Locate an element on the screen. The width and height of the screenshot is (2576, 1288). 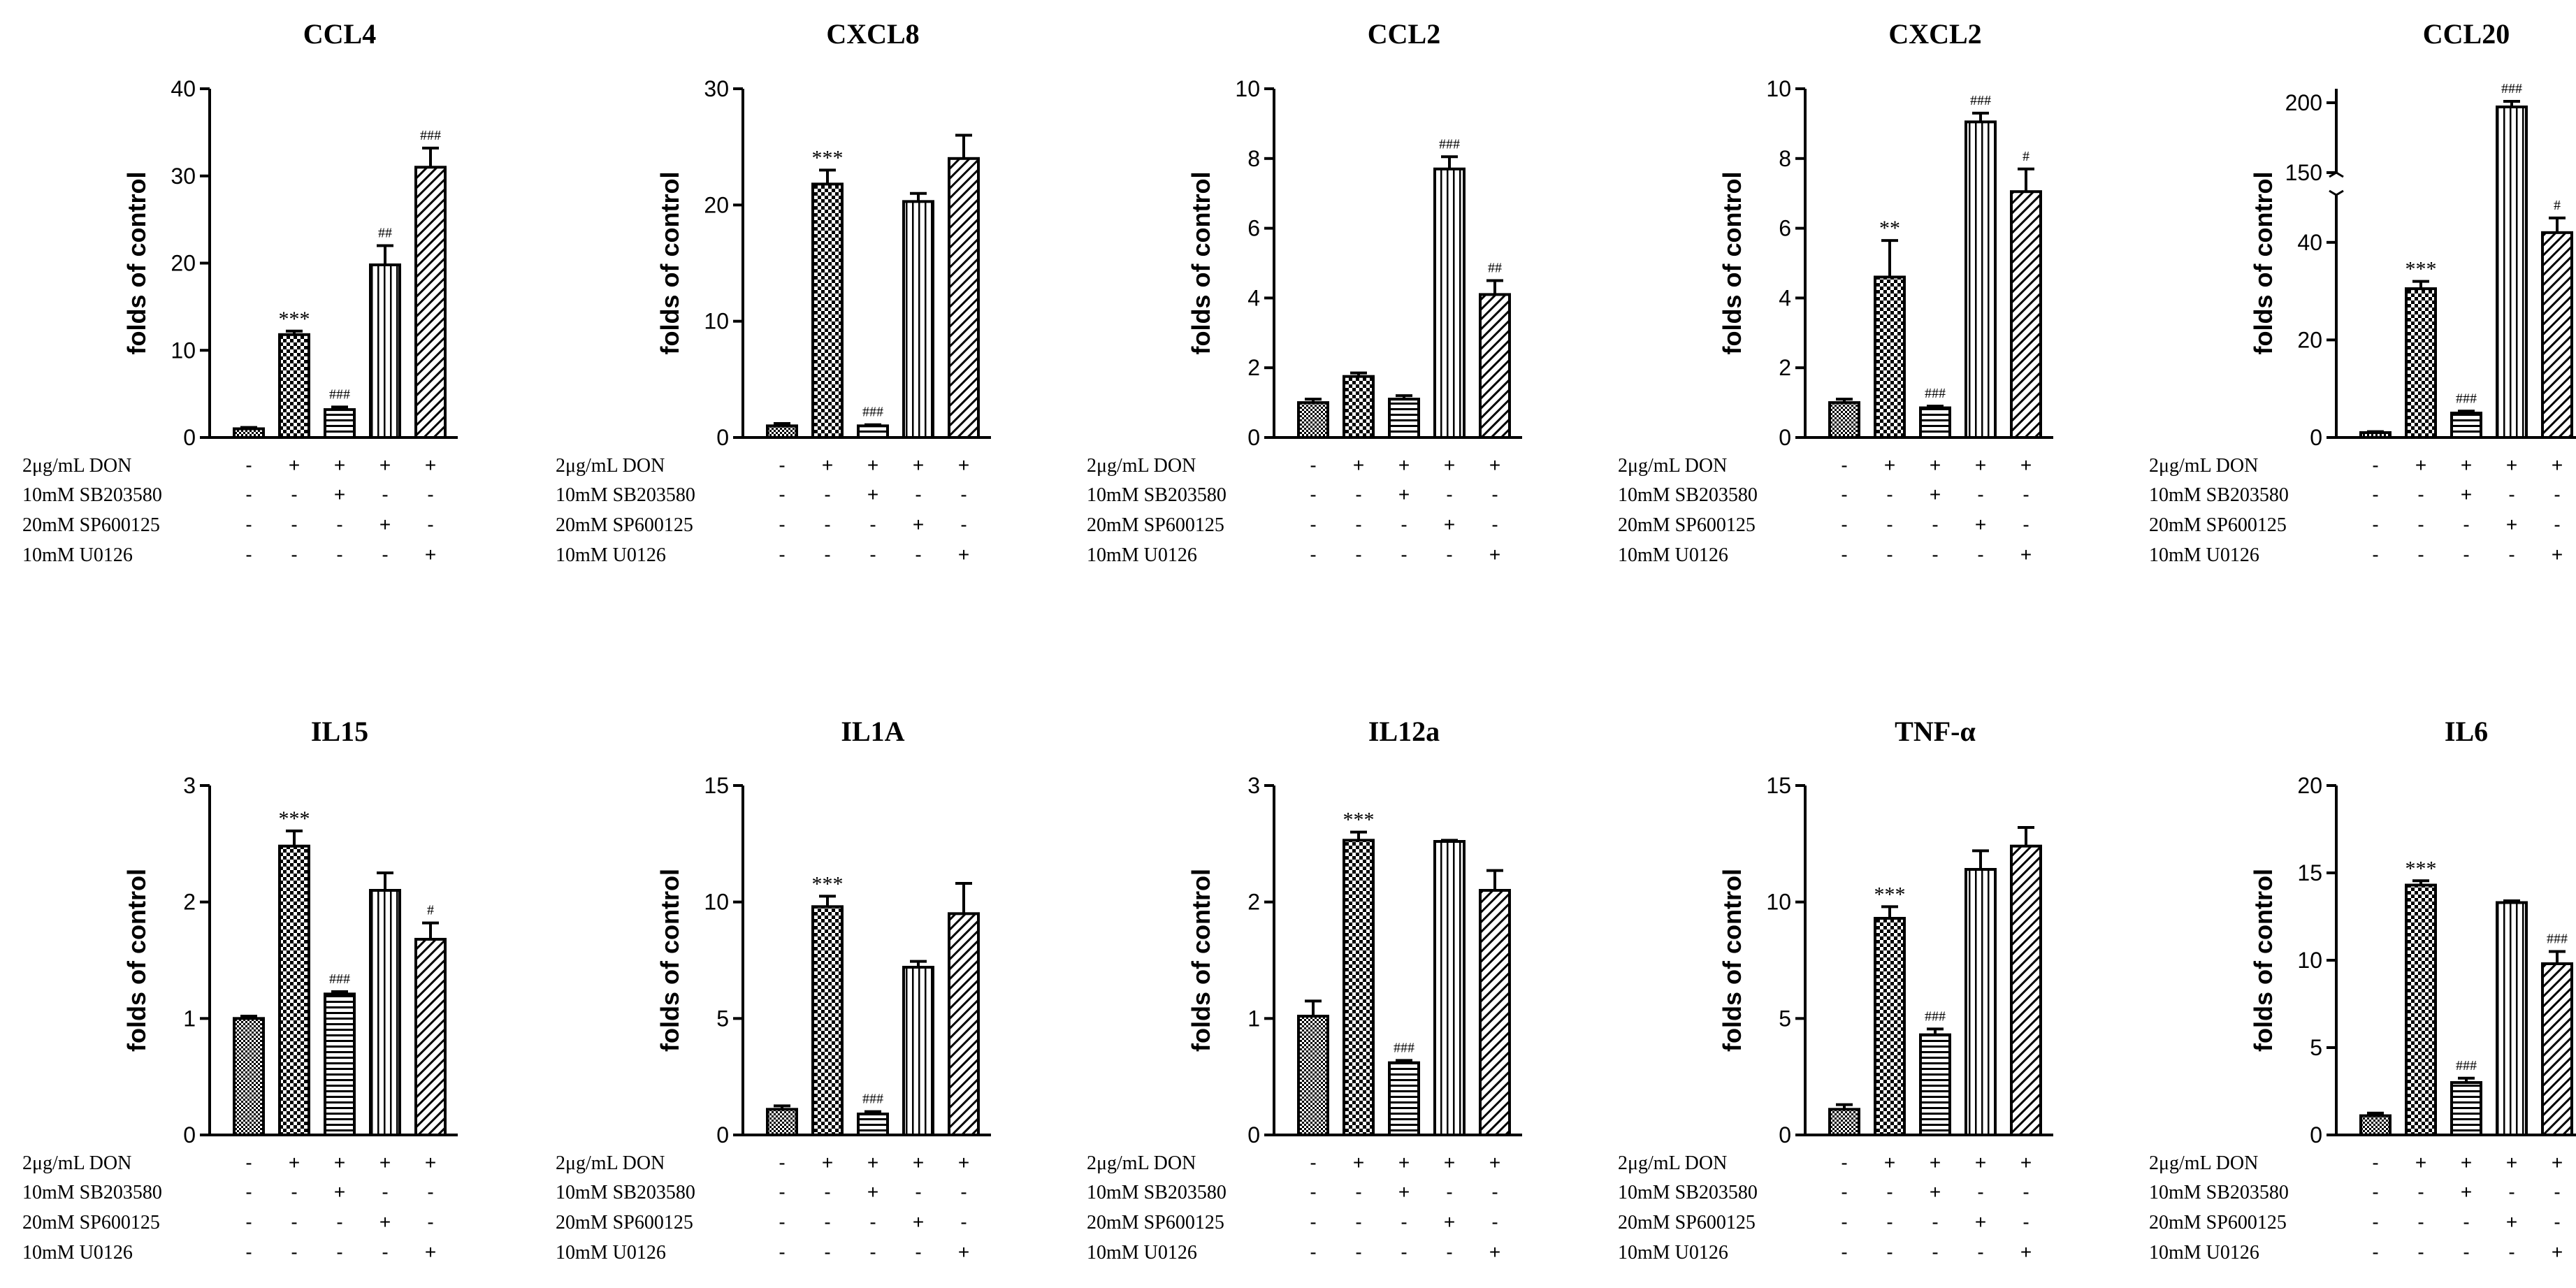
y-tick-label: 15 is located at coordinates (1778, 786).